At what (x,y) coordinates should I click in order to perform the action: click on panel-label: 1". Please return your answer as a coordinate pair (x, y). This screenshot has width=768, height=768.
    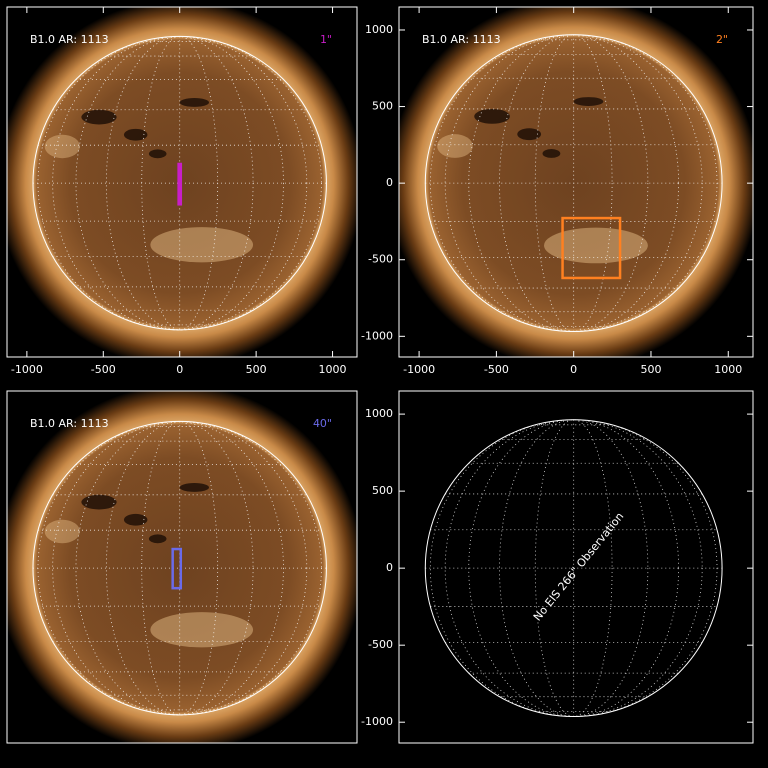
    Looking at the image, I should click on (326, 39).